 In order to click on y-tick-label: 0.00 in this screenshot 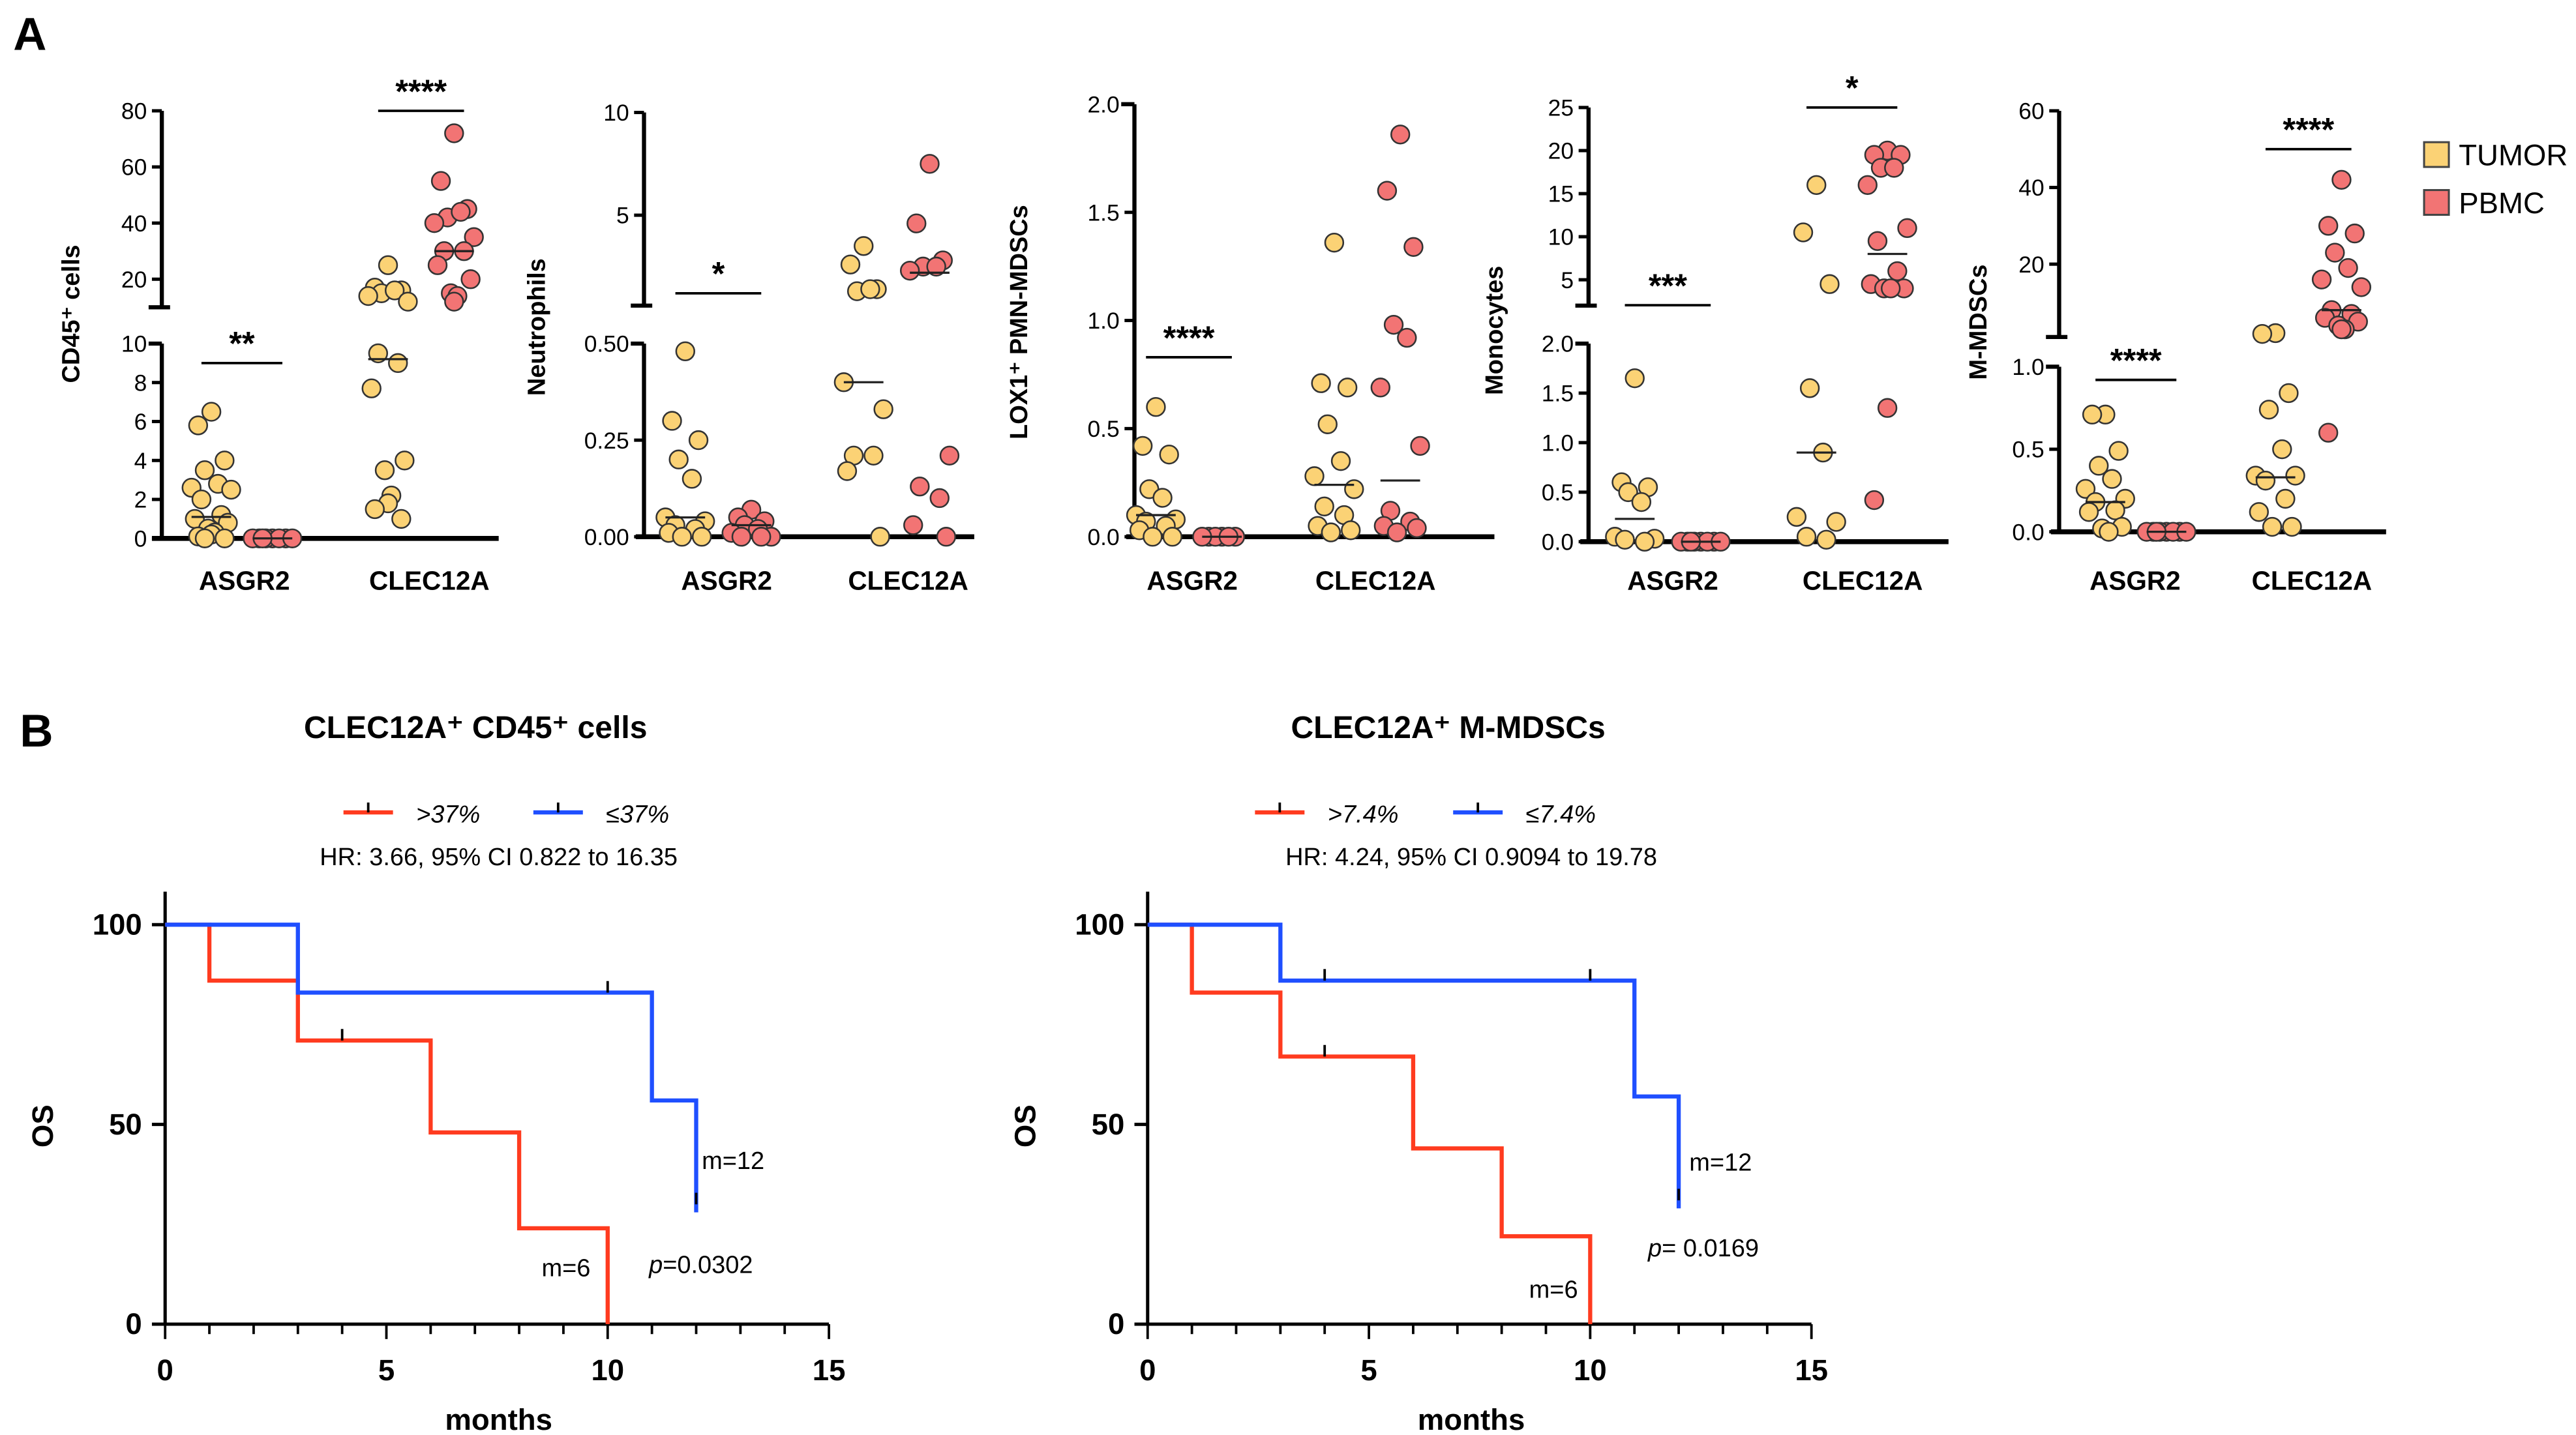, I will do `click(606, 537)`.